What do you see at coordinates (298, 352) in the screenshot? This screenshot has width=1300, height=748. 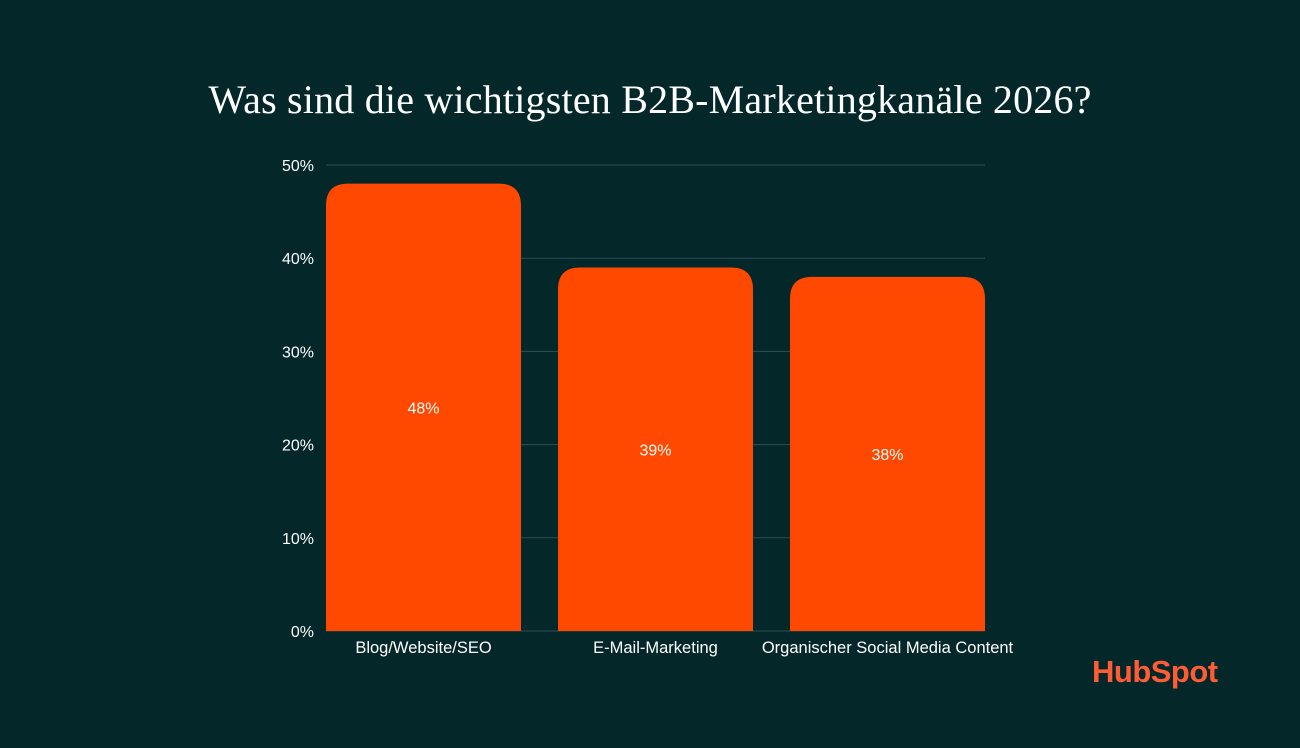 I see `y-tick-label: 30%` at bounding box center [298, 352].